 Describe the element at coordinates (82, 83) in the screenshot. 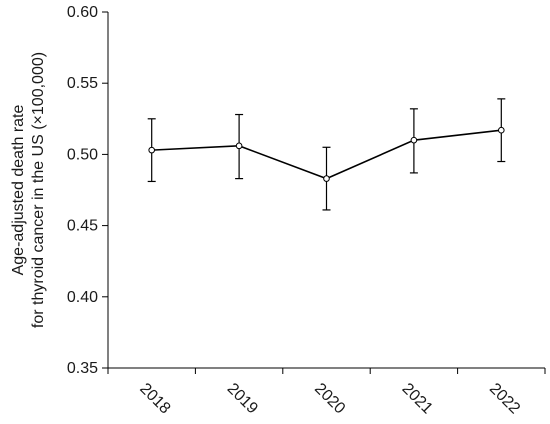

I see `y-tick-label: 0.55` at that location.